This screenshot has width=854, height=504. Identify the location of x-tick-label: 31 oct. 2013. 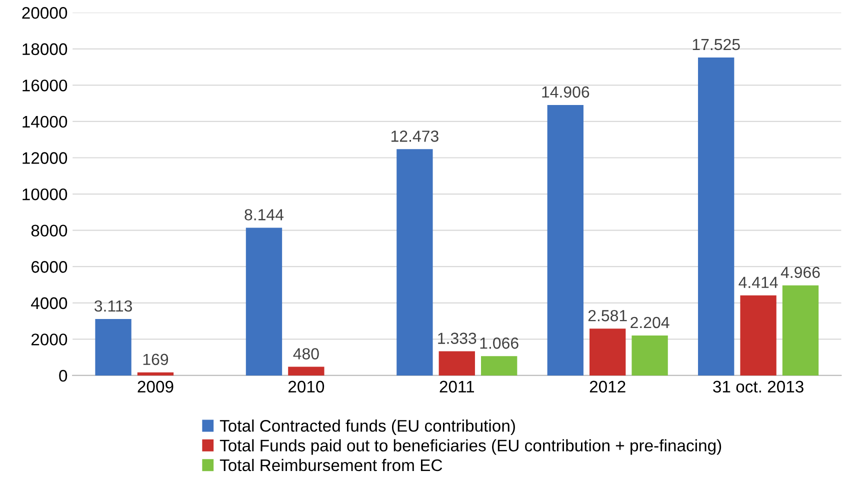
(758, 386).